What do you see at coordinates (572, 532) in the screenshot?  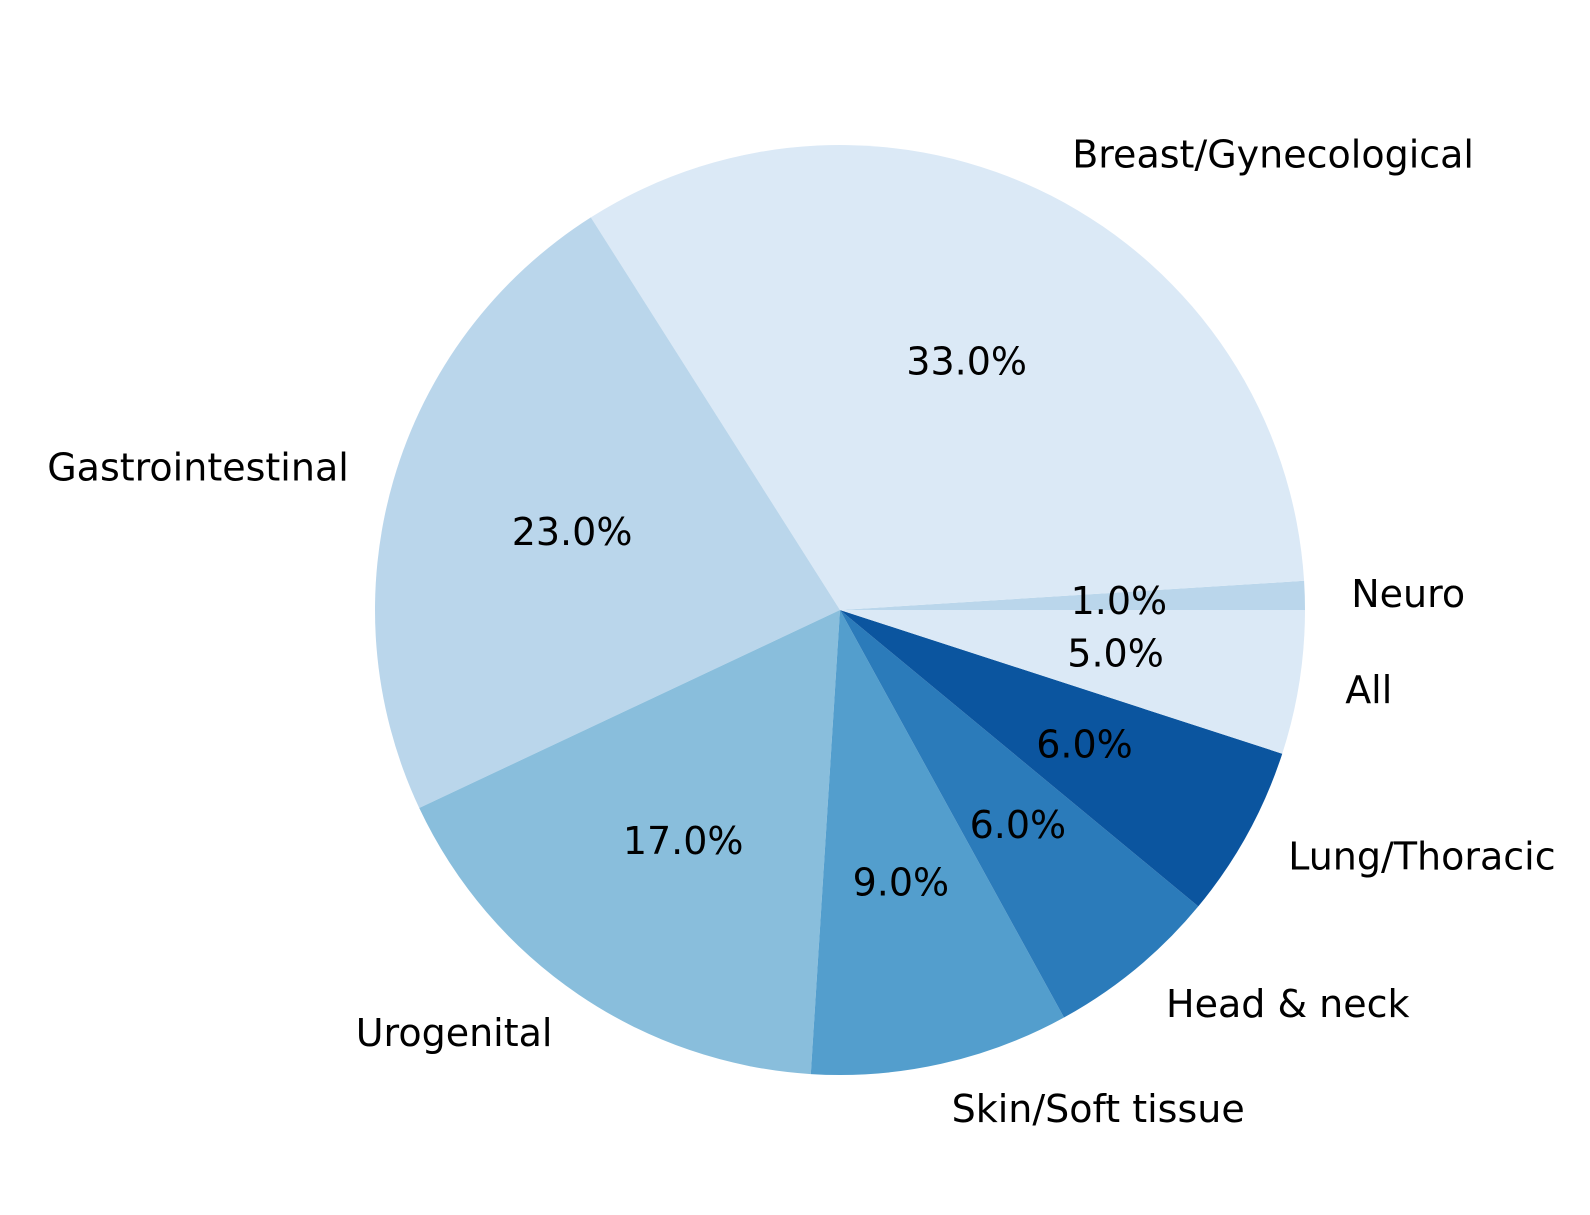 I see `slice-percent-gastrointestinal: 23.0%` at bounding box center [572, 532].